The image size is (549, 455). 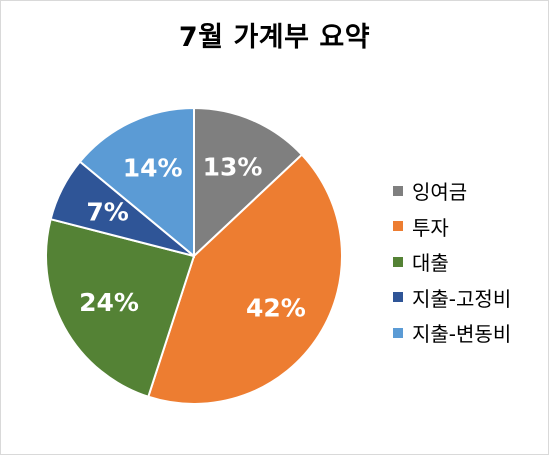 What do you see at coordinates (276, 307) in the screenshot?
I see `pie-data-label-2: 42%` at bounding box center [276, 307].